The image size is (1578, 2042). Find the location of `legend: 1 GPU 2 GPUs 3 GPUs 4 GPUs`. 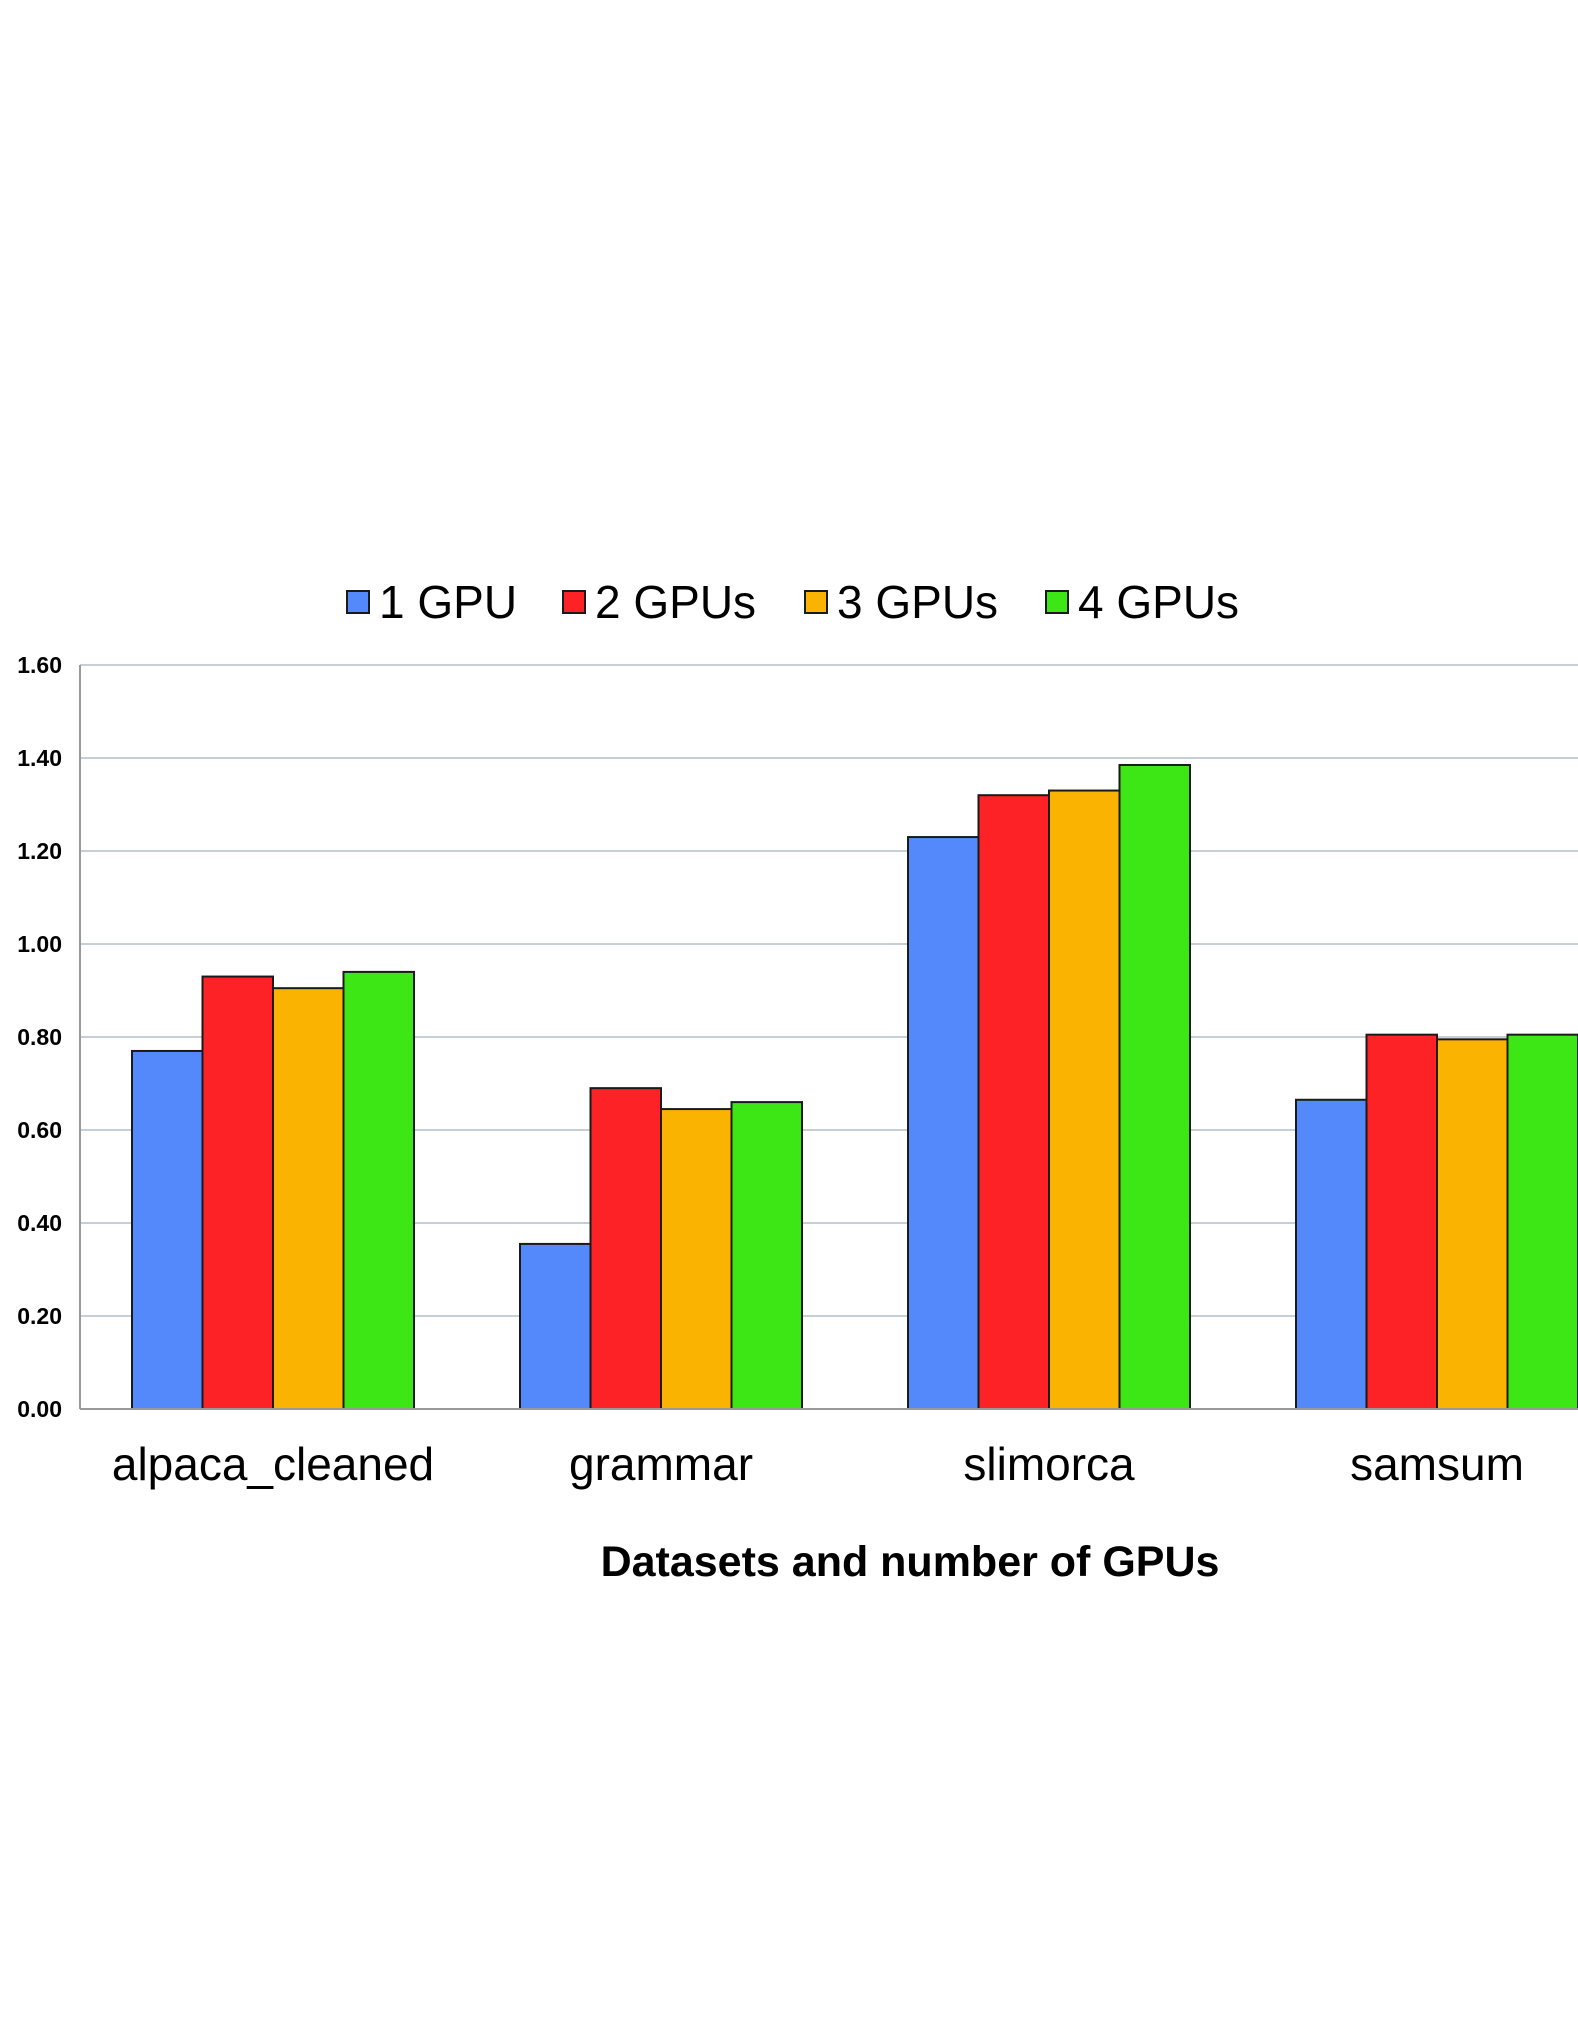

legend: 1 GPU 2 GPUs 3 GPUs 4 GPUs is located at coordinates (792, 602).